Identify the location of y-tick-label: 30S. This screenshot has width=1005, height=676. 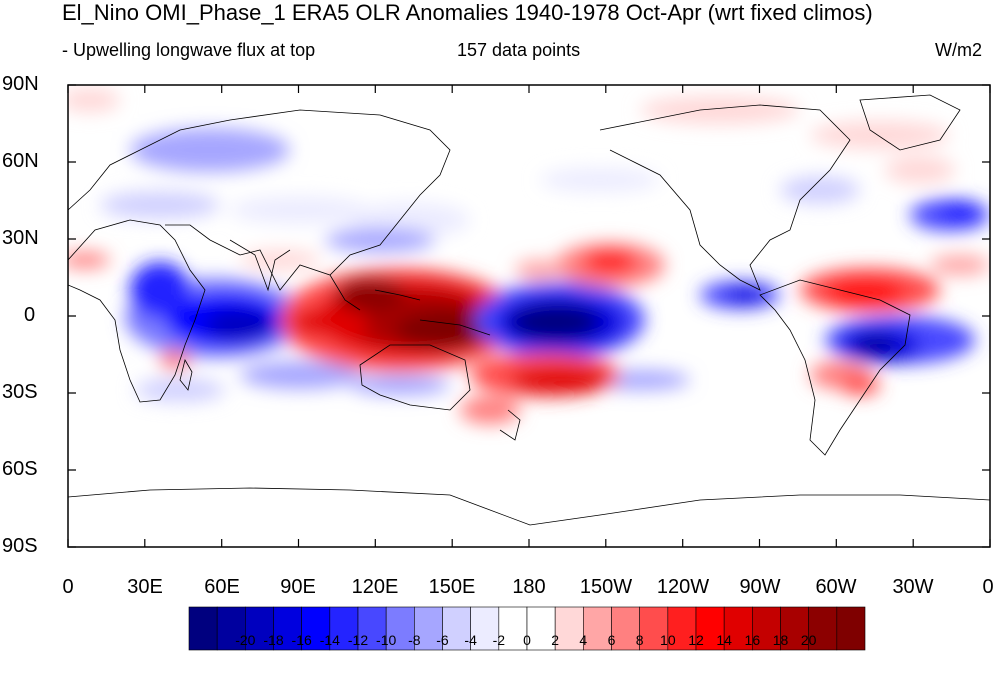
(20, 392).